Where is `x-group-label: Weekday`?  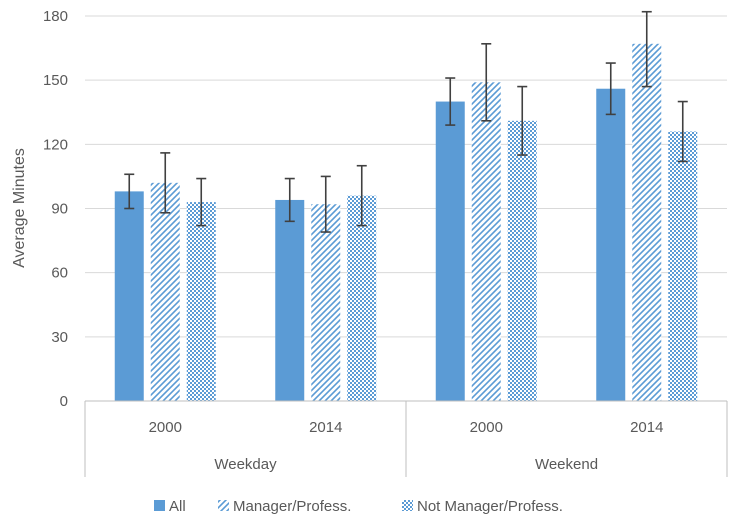
x-group-label: Weekday is located at coordinates (245, 464).